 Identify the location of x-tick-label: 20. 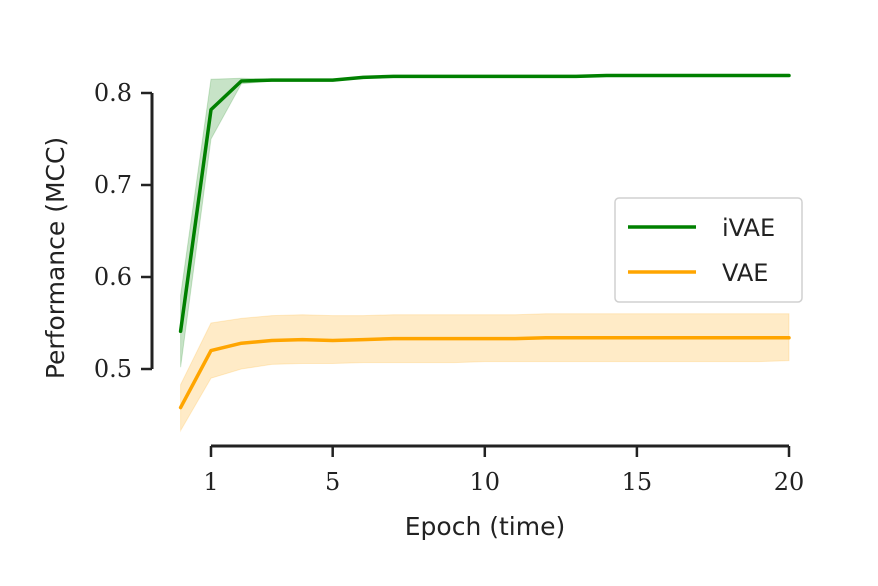
(789, 482).